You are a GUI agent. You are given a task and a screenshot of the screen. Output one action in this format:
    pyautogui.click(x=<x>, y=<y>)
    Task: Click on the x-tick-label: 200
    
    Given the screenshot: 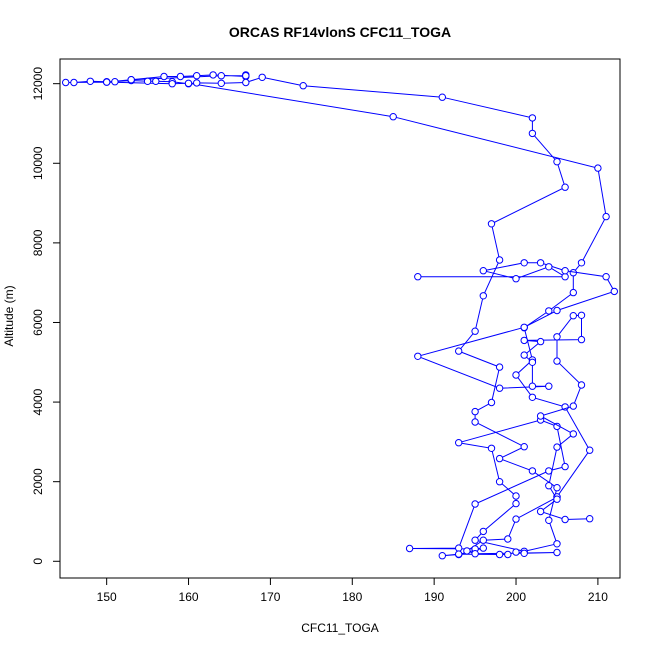 What is the action you would take?
    pyautogui.click(x=516, y=597)
    